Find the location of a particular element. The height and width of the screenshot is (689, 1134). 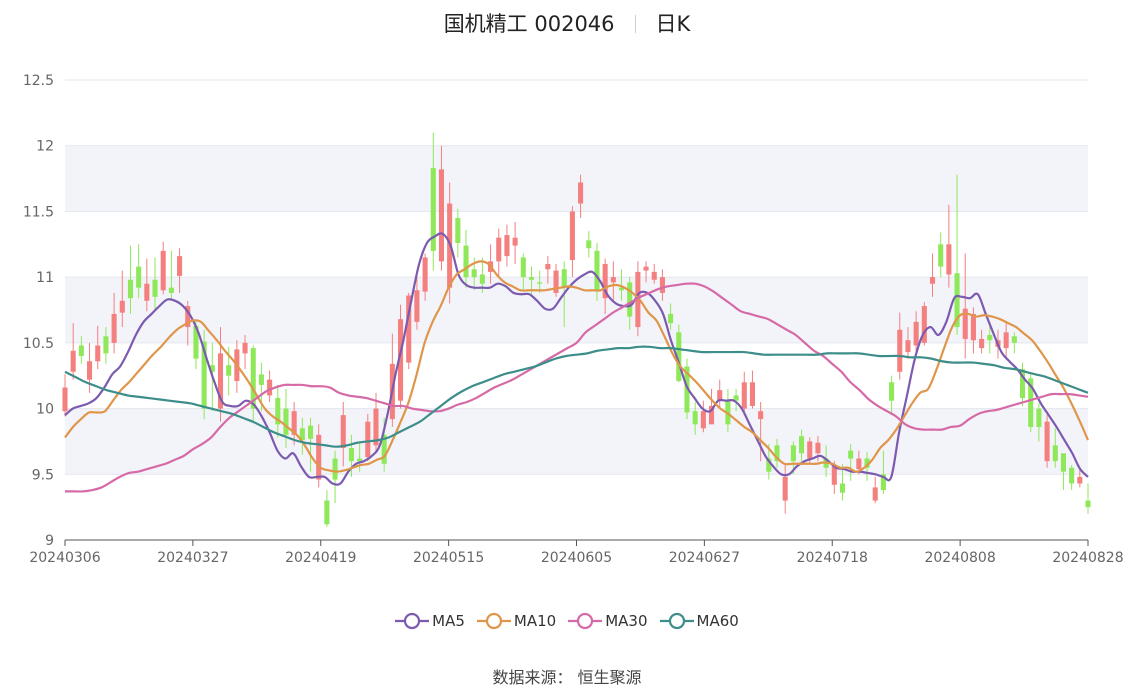

chart-title: 国机精工 002046 日K is located at coordinates (567, 23).